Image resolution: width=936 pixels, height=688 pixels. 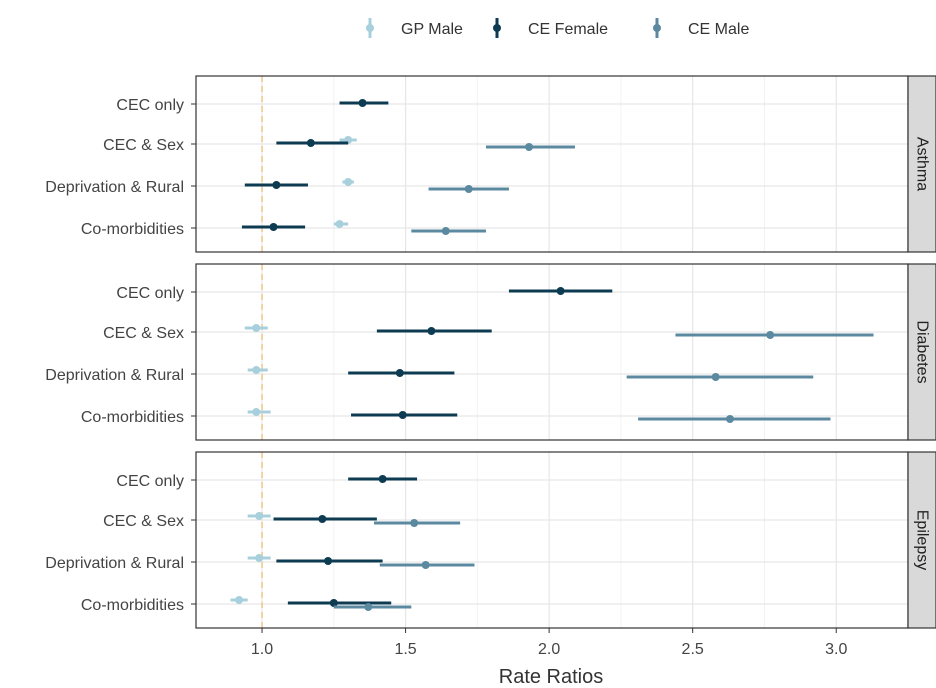 I want to click on facet-label: Asthma, so click(x=922, y=164).